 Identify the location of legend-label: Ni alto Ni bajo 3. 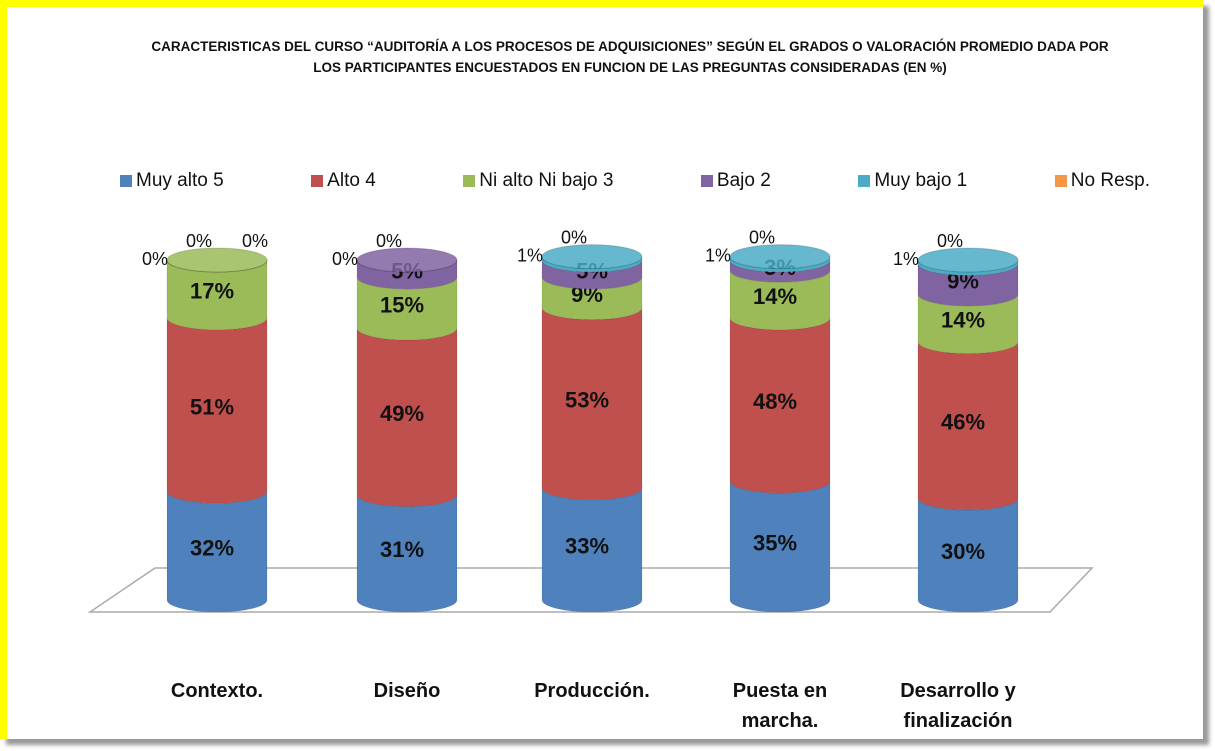
(546, 180).